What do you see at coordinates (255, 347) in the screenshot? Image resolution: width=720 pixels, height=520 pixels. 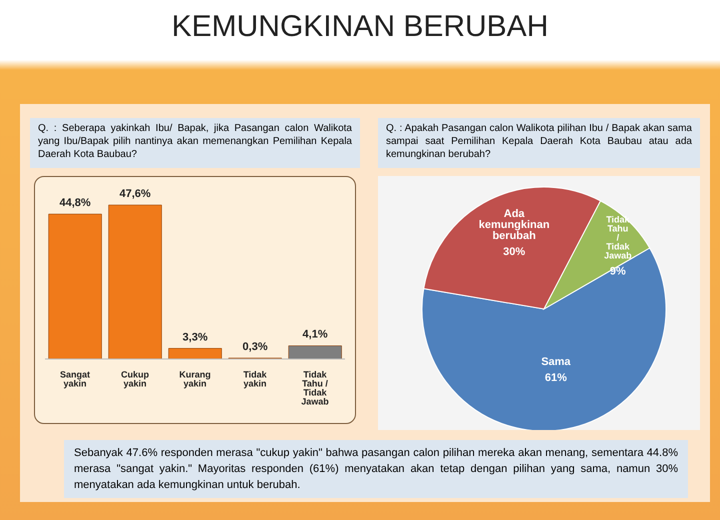 I see `data-label: 0,3%` at bounding box center [255, 347].